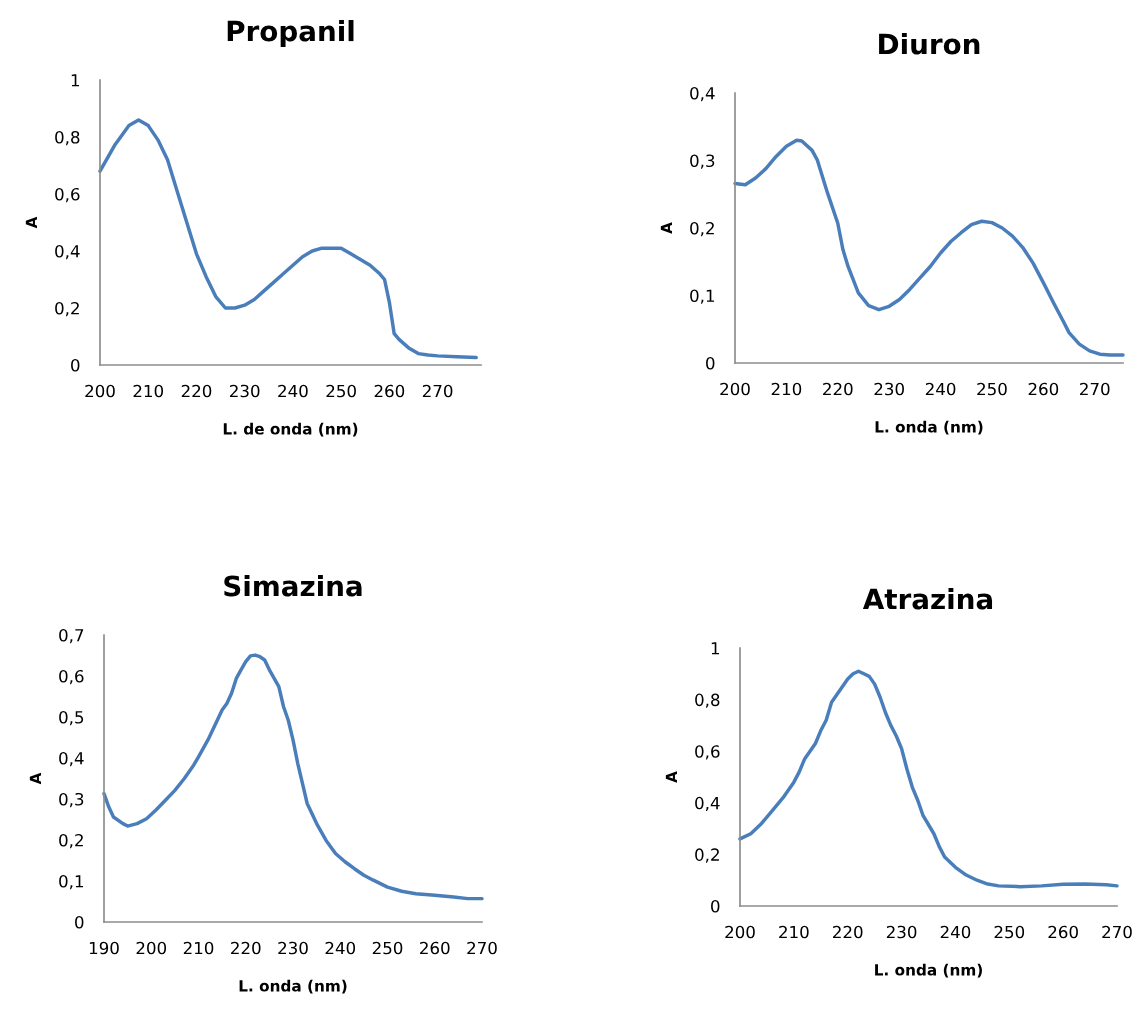 The height and width of the screenshot is (1013, 1148). I want to click on chart-title: Diuron, so click(929, 44).